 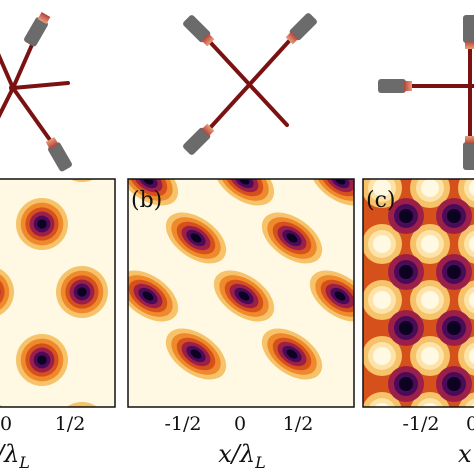 I want to click on beam-diagram-c, so click(x=426, y=92).